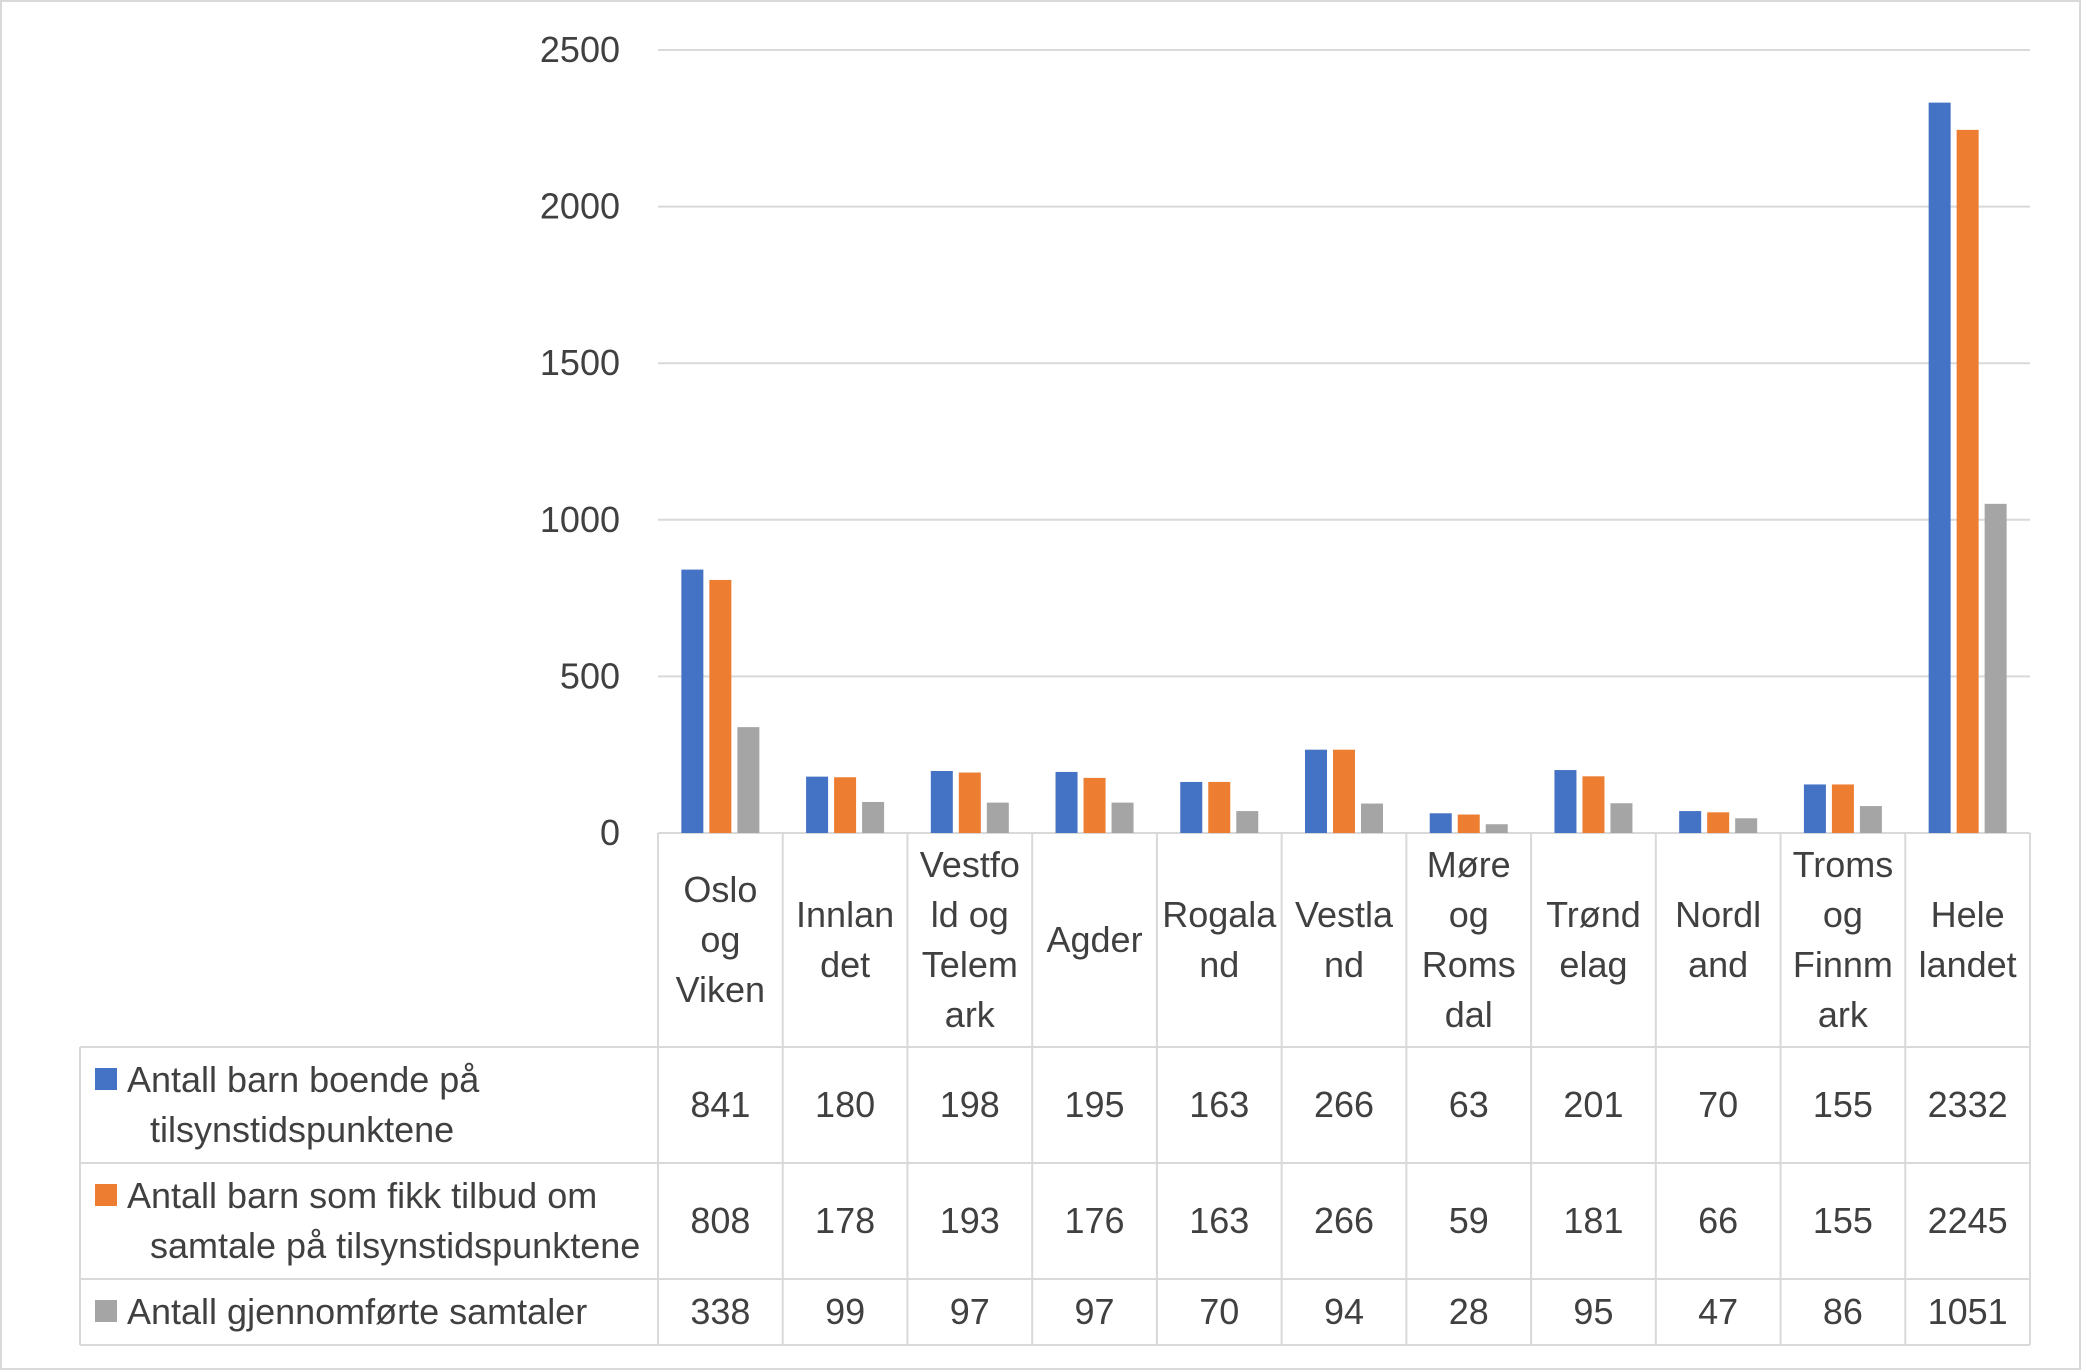 This screenshot has height=1370, width=2081. What do you see at coordinates (1219, 914) in the screenshot?
I see `x-category-label: Rogala` at bounding box center [1219, 914].